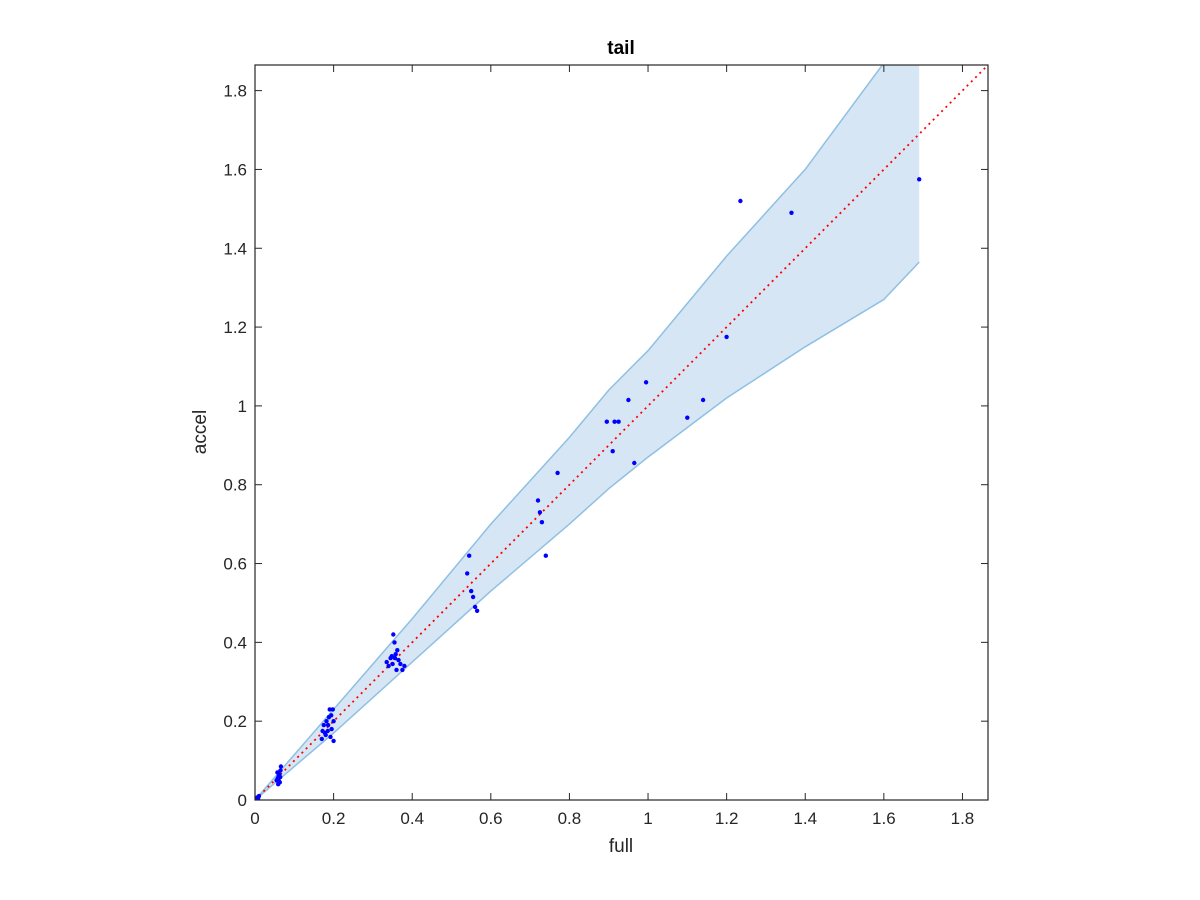  What do you see at coordinates (884, 818) in the screenshot?
I see `x-tick-label: 1.6` at bounding box center [884, 818].